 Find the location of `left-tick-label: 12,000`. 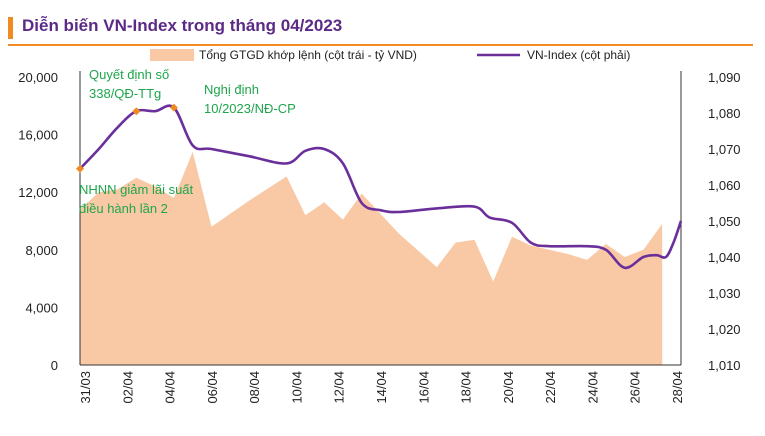

left-tick-label: 12,000 is located at coordinates (38, 192).